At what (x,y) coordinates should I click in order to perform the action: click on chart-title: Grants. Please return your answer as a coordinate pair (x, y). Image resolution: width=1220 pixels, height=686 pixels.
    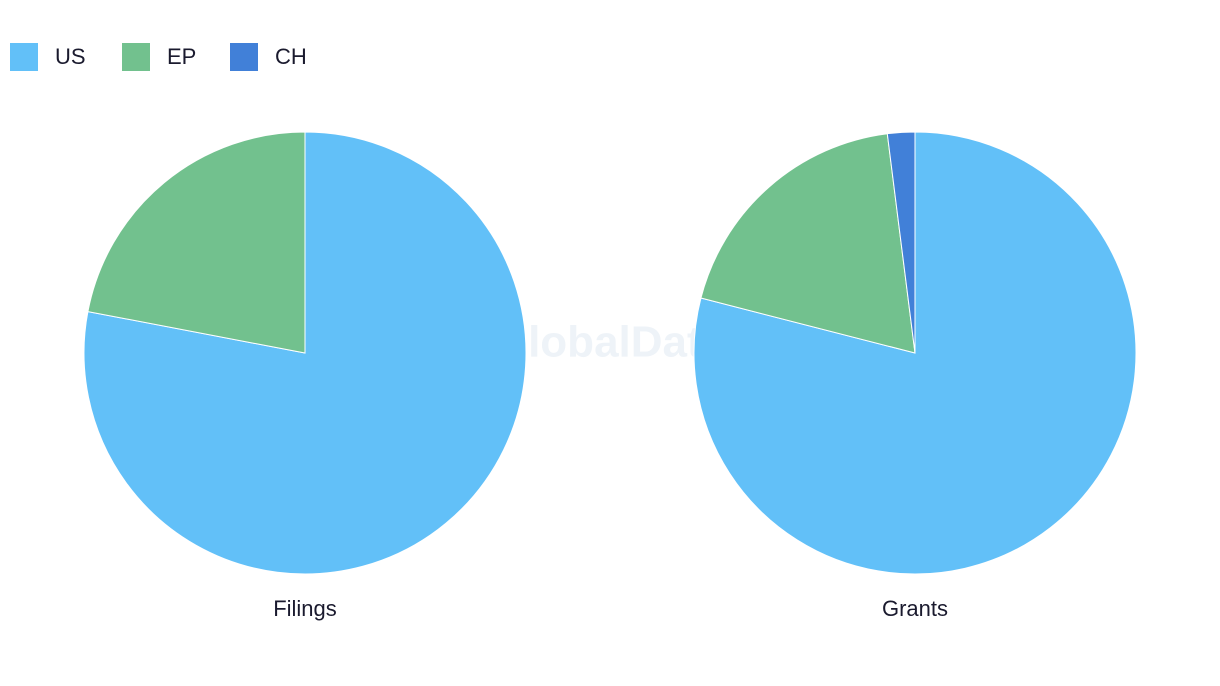
    Looking at the image, I should click on (915, 608).